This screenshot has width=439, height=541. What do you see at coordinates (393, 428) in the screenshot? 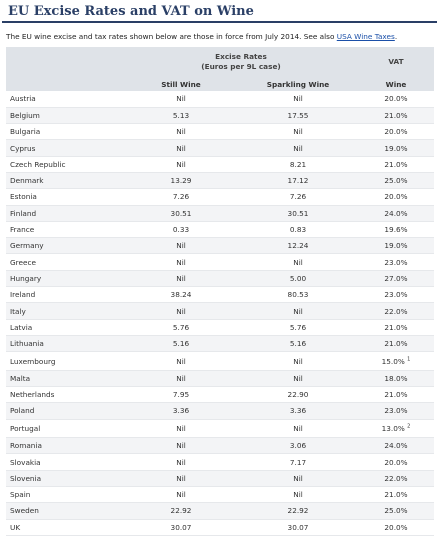
I see `vat-cell-text: 13.0%` at bounding box center [393, 428].